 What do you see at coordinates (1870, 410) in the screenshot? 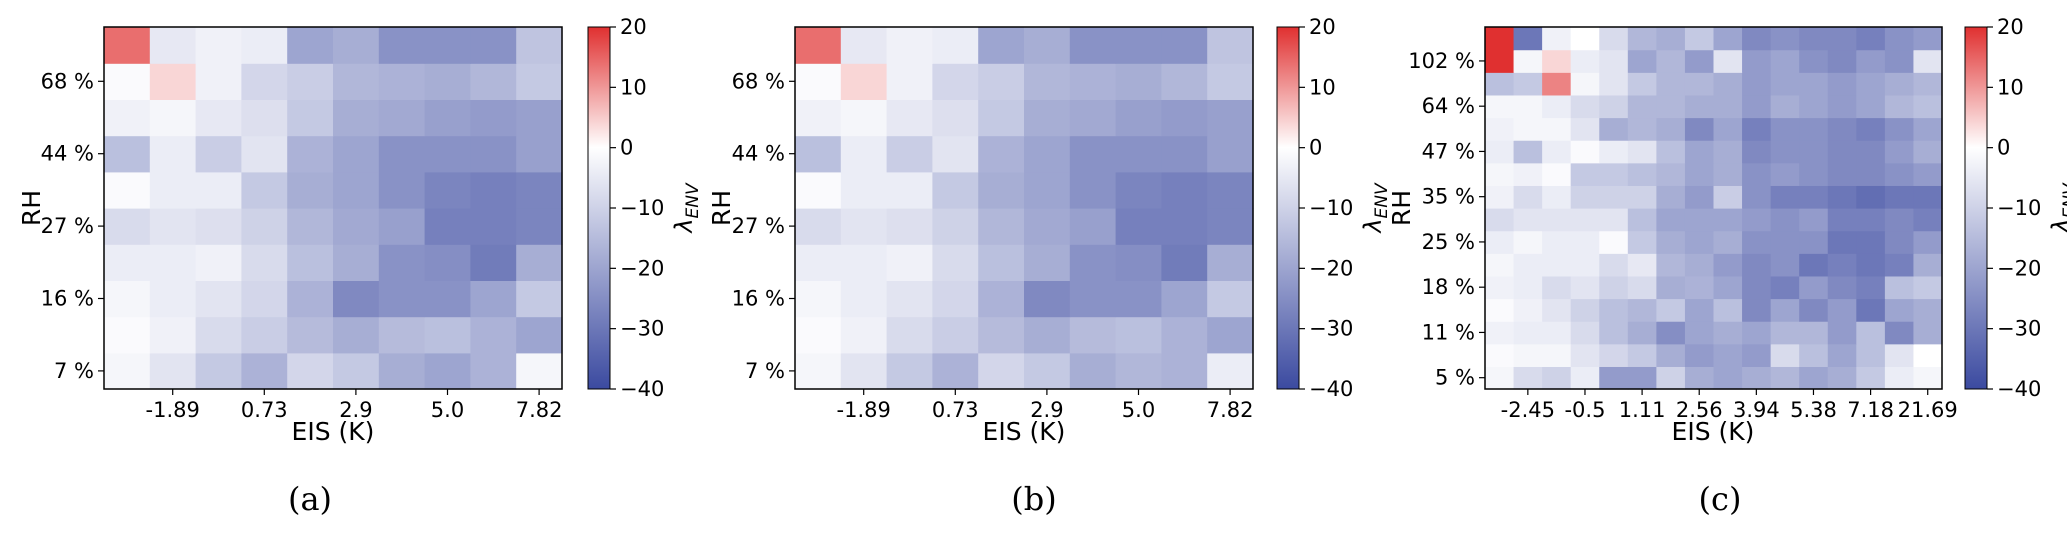
I see `x-tick-label: 7.18` at bounding box center [1870, 410].